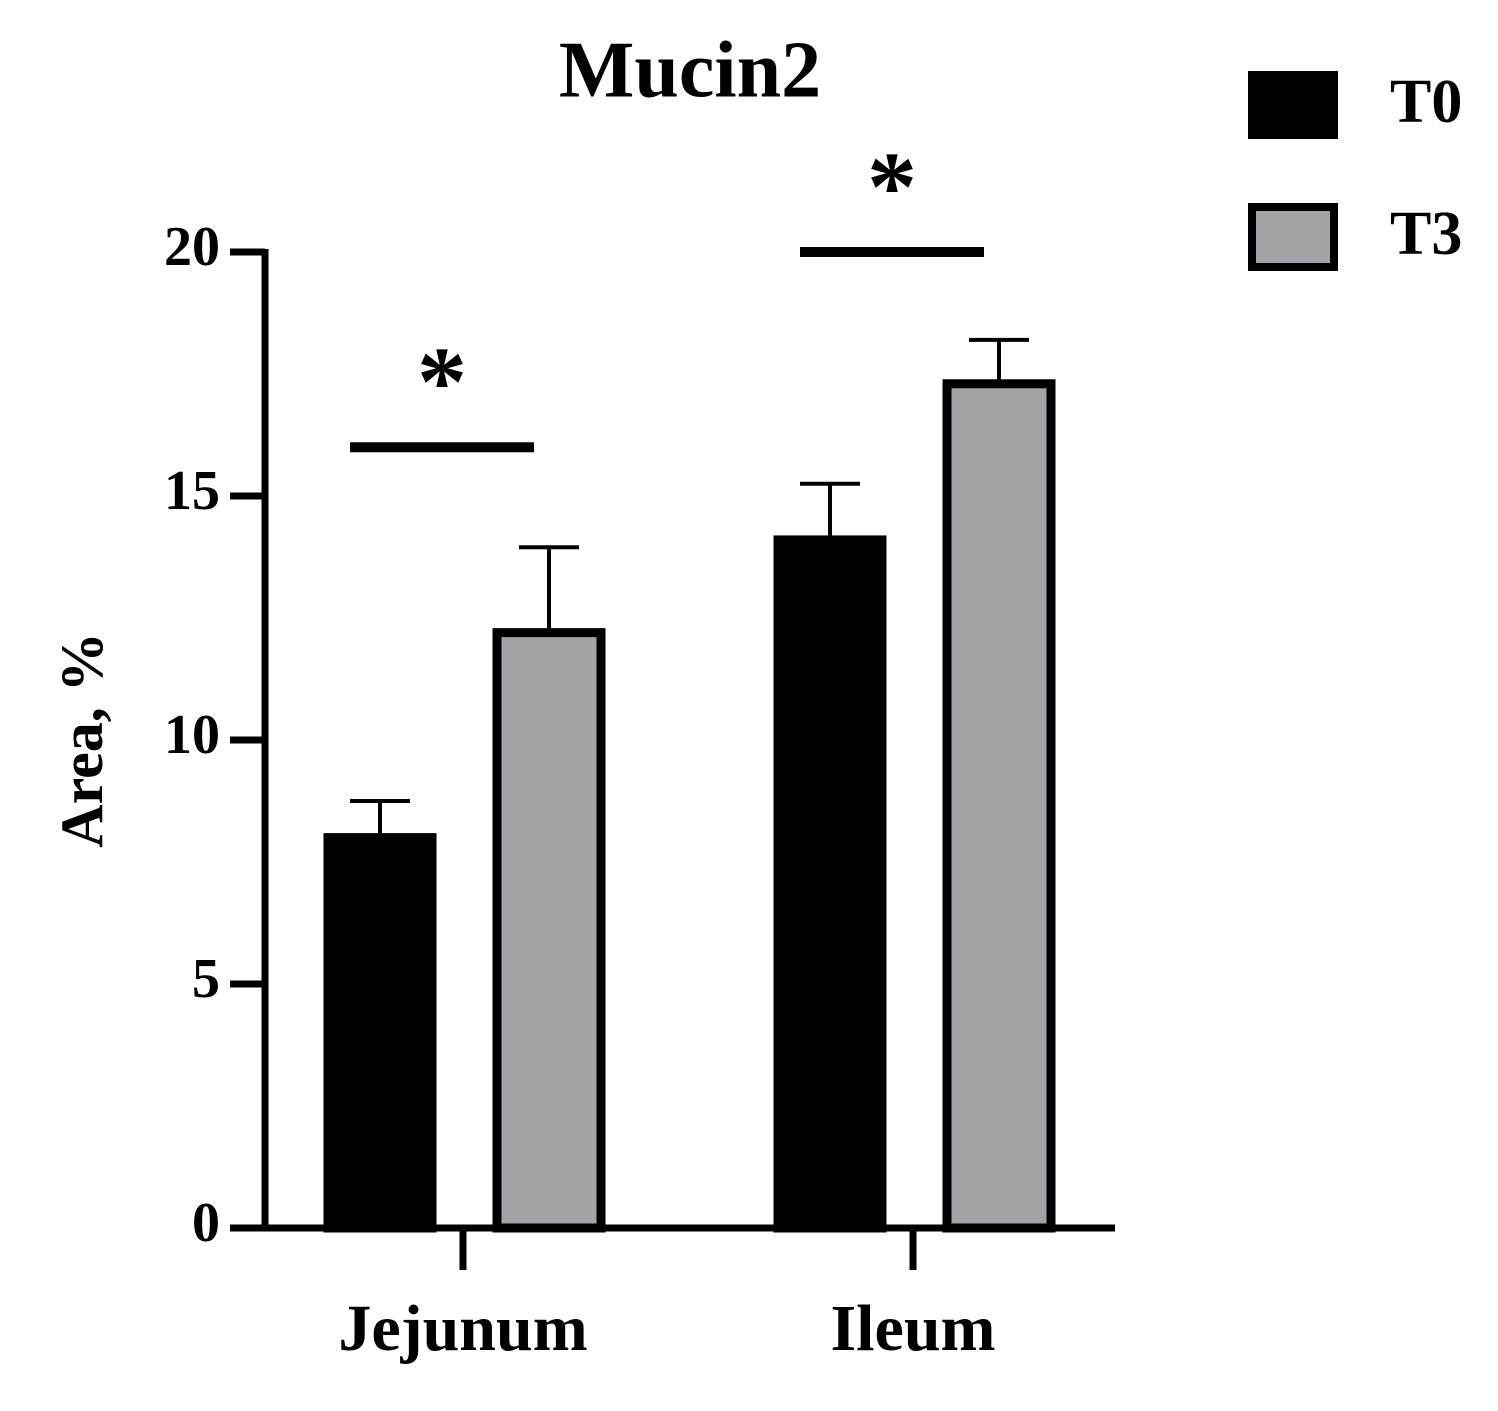 Image resolution: width=1498 pixels, height=1411 pixels. I want to click on y-tick-label: 0, so click(206, 1223).